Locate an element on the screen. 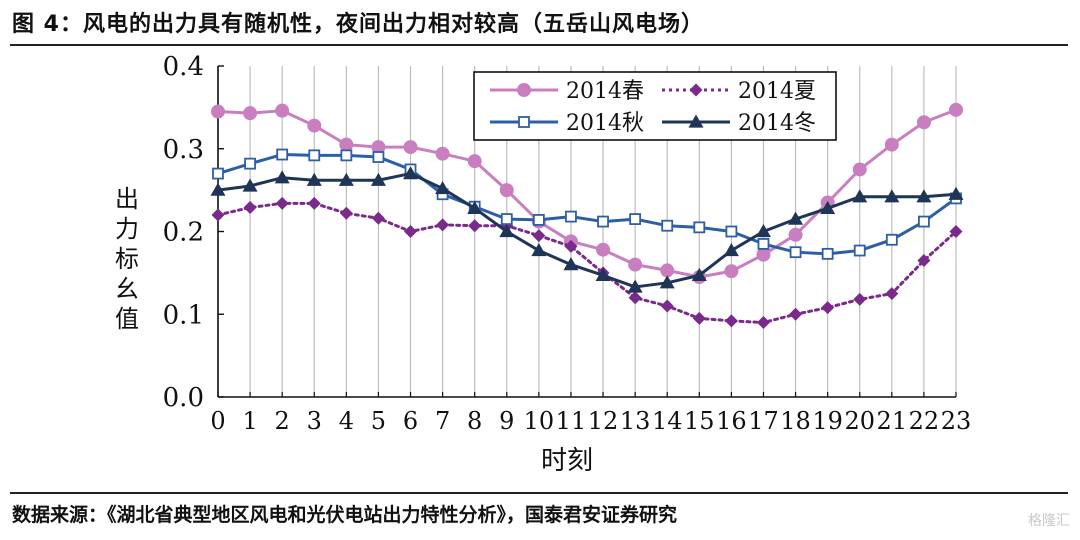  legend-label: 2014秋 is located at coordinates (605, 123).